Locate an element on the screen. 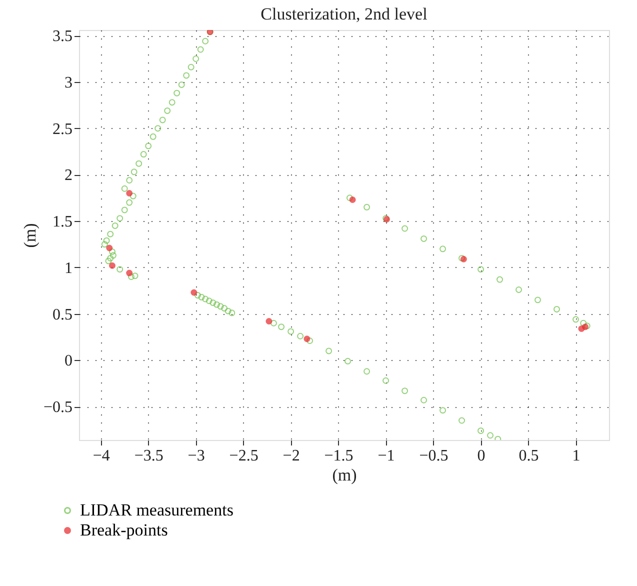  y-tick-label: 3 is located at coordinates (68, 83).